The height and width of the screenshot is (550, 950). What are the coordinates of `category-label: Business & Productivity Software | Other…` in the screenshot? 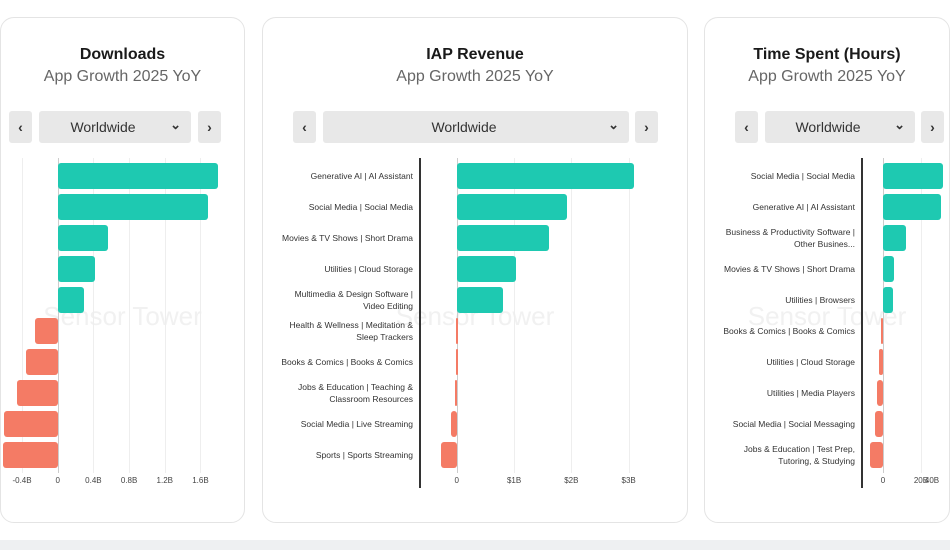 It's located at (790, 238).